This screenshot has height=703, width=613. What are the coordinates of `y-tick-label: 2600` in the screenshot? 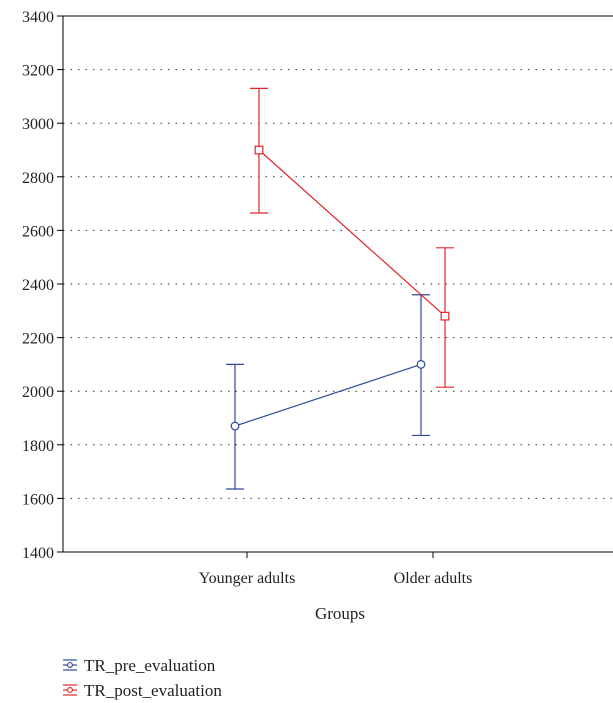 It's located at (38, 231).